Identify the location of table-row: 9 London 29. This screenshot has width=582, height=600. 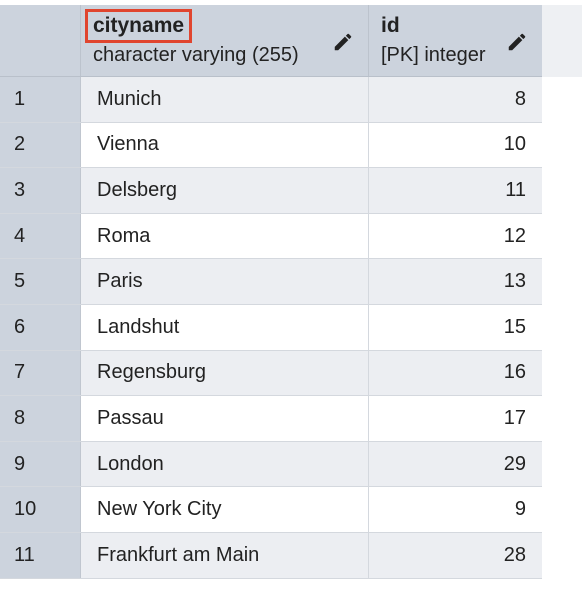
(271, 464).